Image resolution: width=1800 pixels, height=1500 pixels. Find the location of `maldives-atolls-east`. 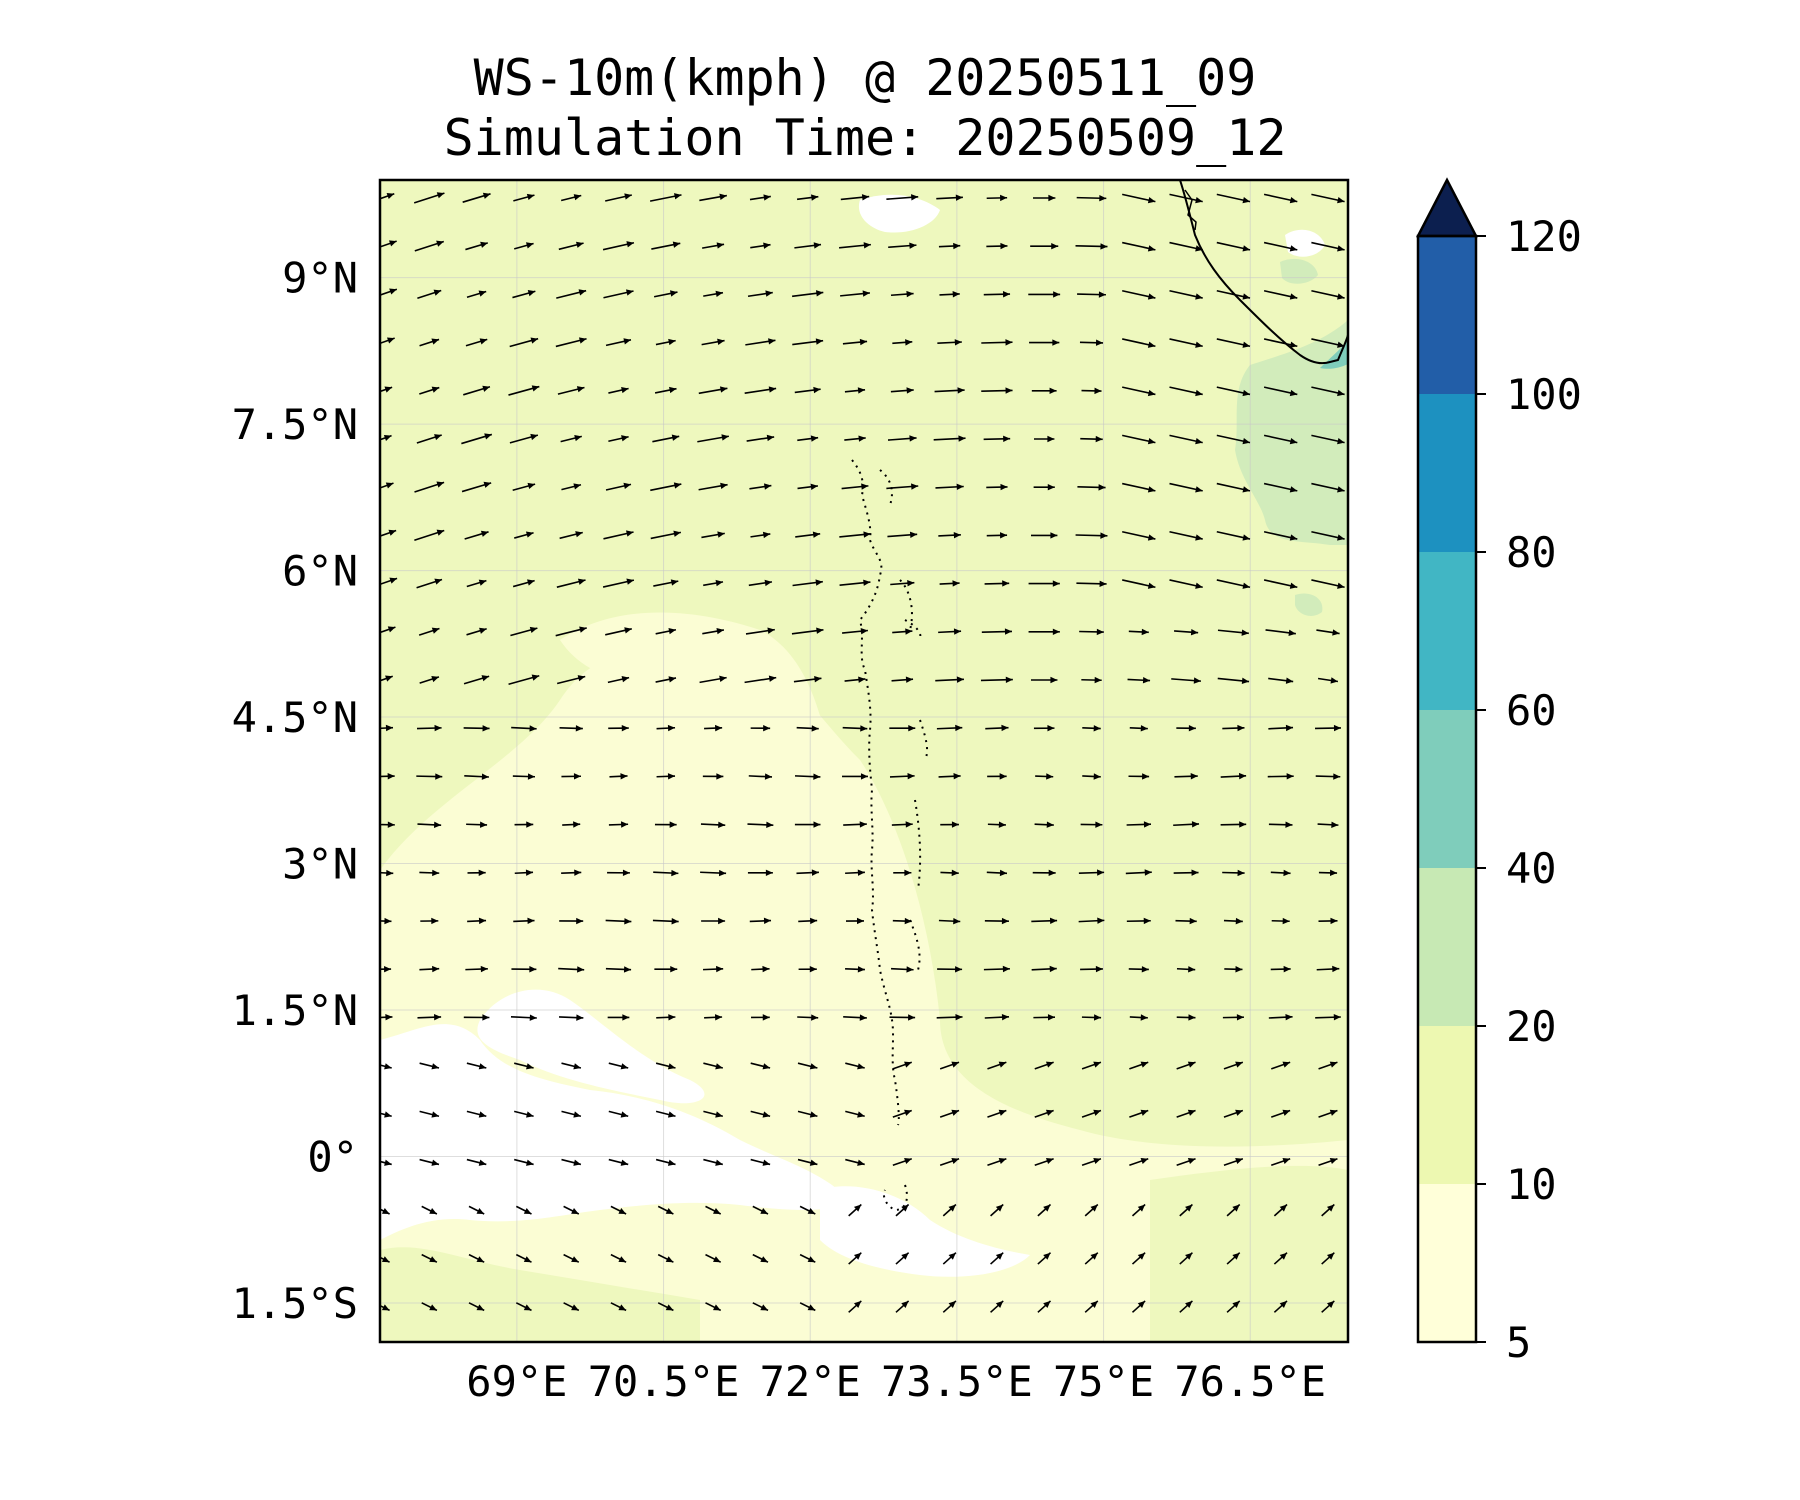

maldives-atolls-east is located at coordinates (904, 840).